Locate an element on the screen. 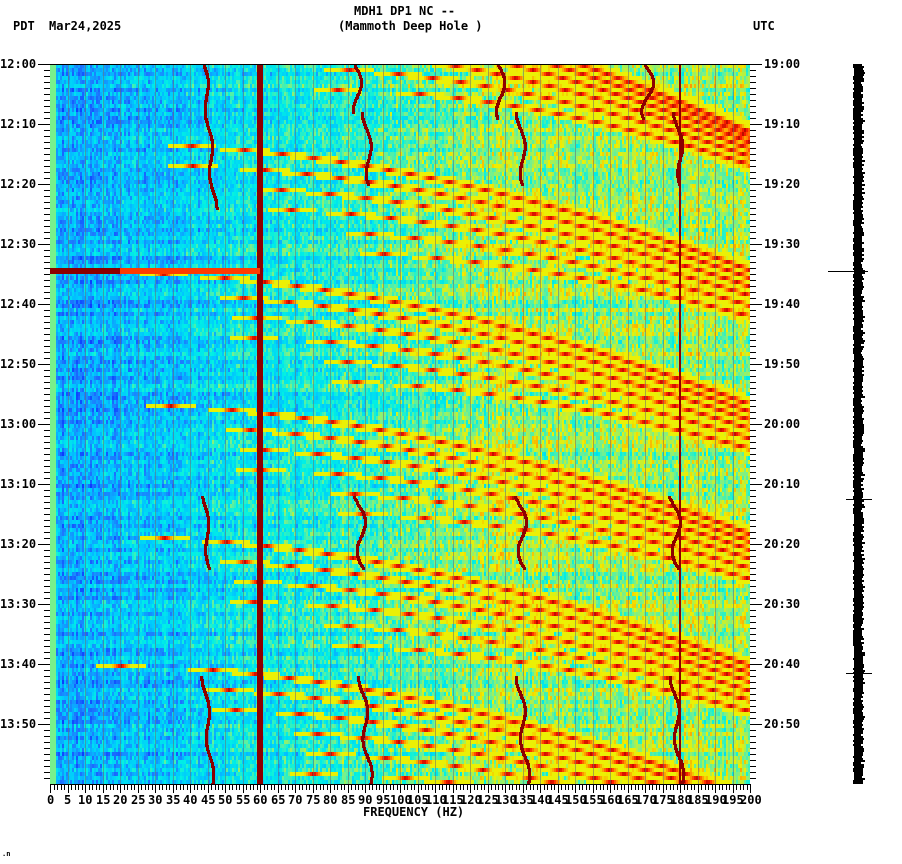  y-tick-label-left: 13:20 is located at coordinates (18, 544).